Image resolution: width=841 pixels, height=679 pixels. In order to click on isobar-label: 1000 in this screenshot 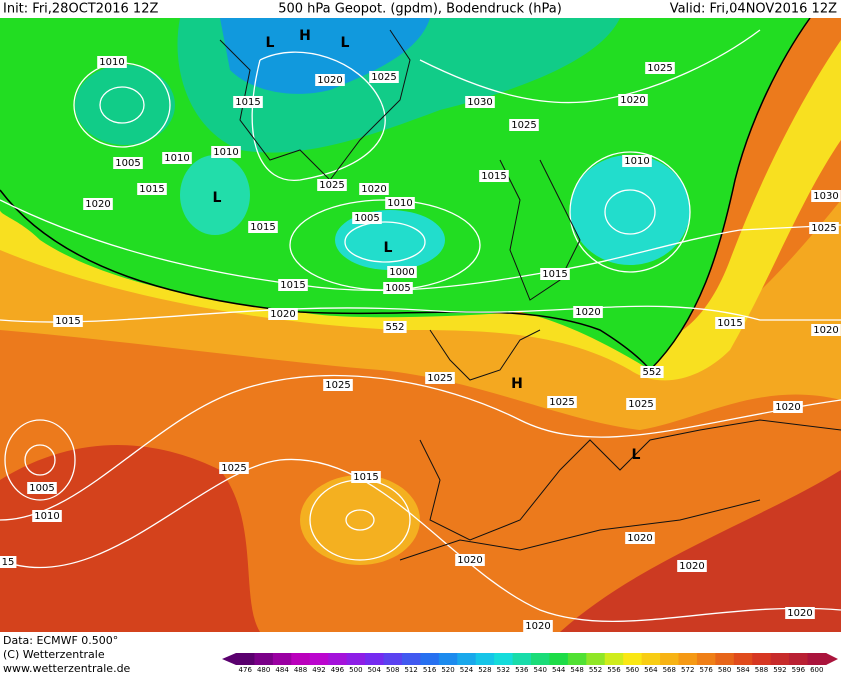, I will do `click(401, 272)`.